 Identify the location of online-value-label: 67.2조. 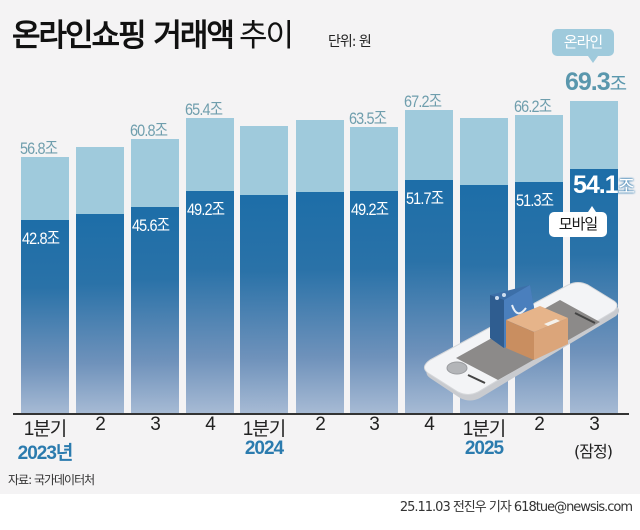
(423, 101).